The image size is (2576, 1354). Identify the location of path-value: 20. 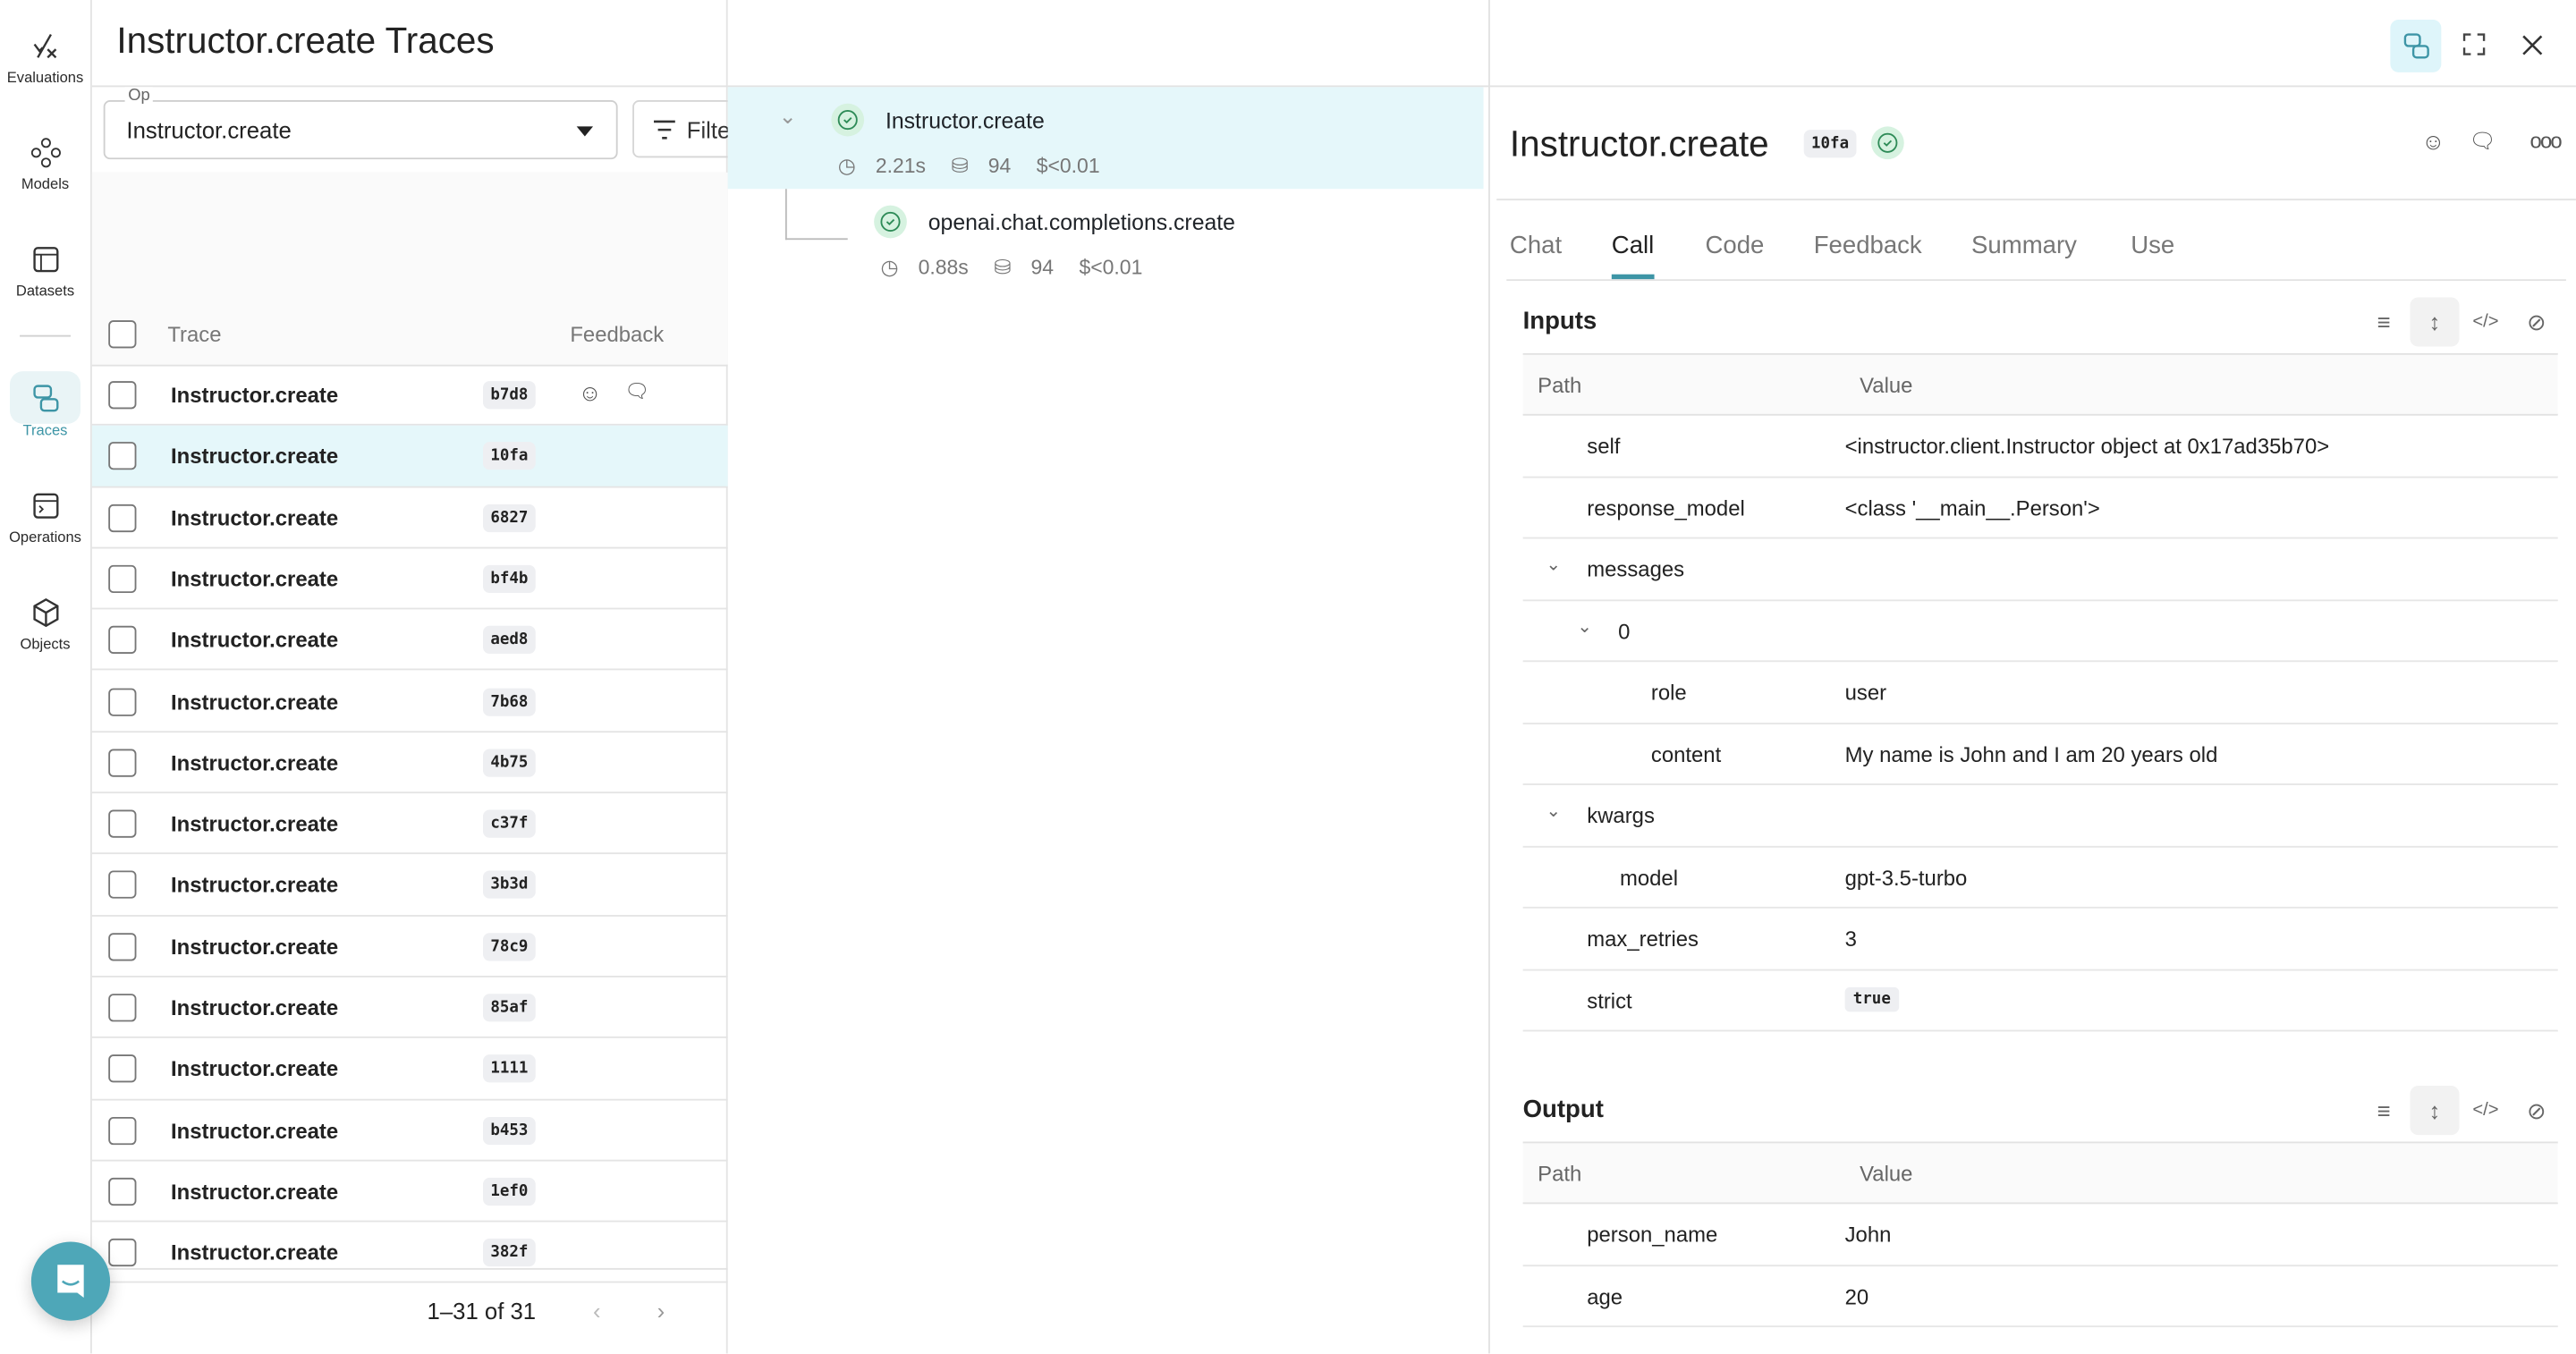
(1856, 1295).